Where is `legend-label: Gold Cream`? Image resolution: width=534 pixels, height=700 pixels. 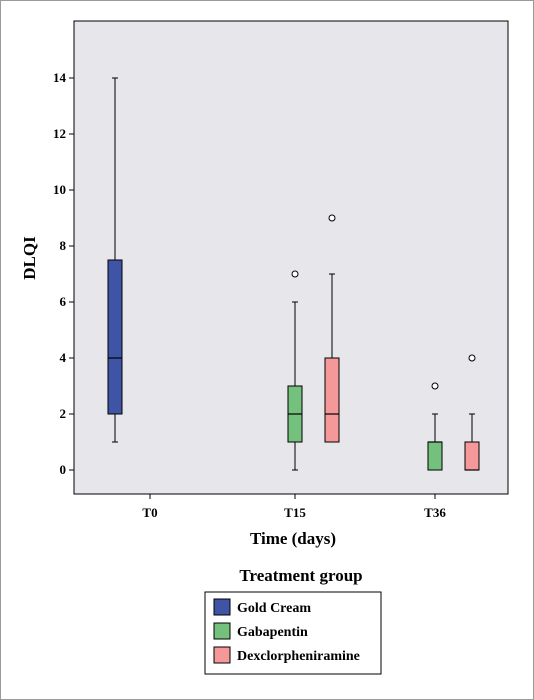
legend-label: Gold Cream is located at coordinates (274, 608).